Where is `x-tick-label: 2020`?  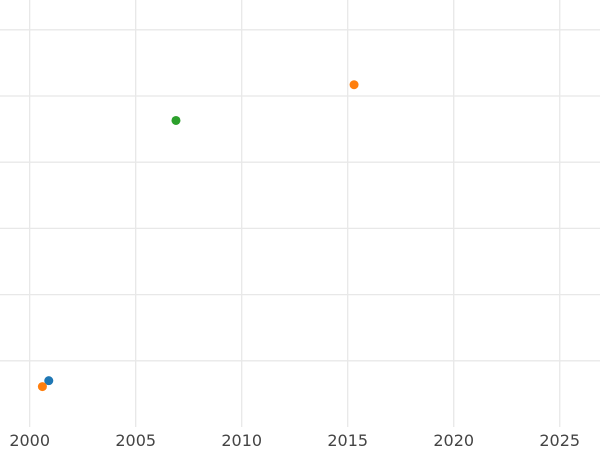 x-tick-label: 2020 is located at coordinates (453, 440).